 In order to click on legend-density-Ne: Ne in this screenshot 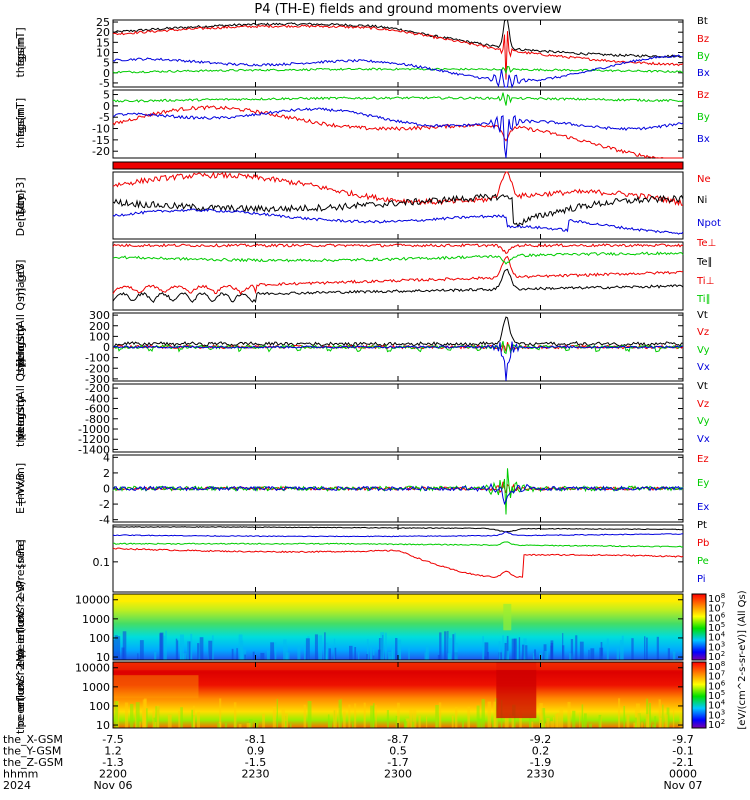, I will do `click(704, 179)`.